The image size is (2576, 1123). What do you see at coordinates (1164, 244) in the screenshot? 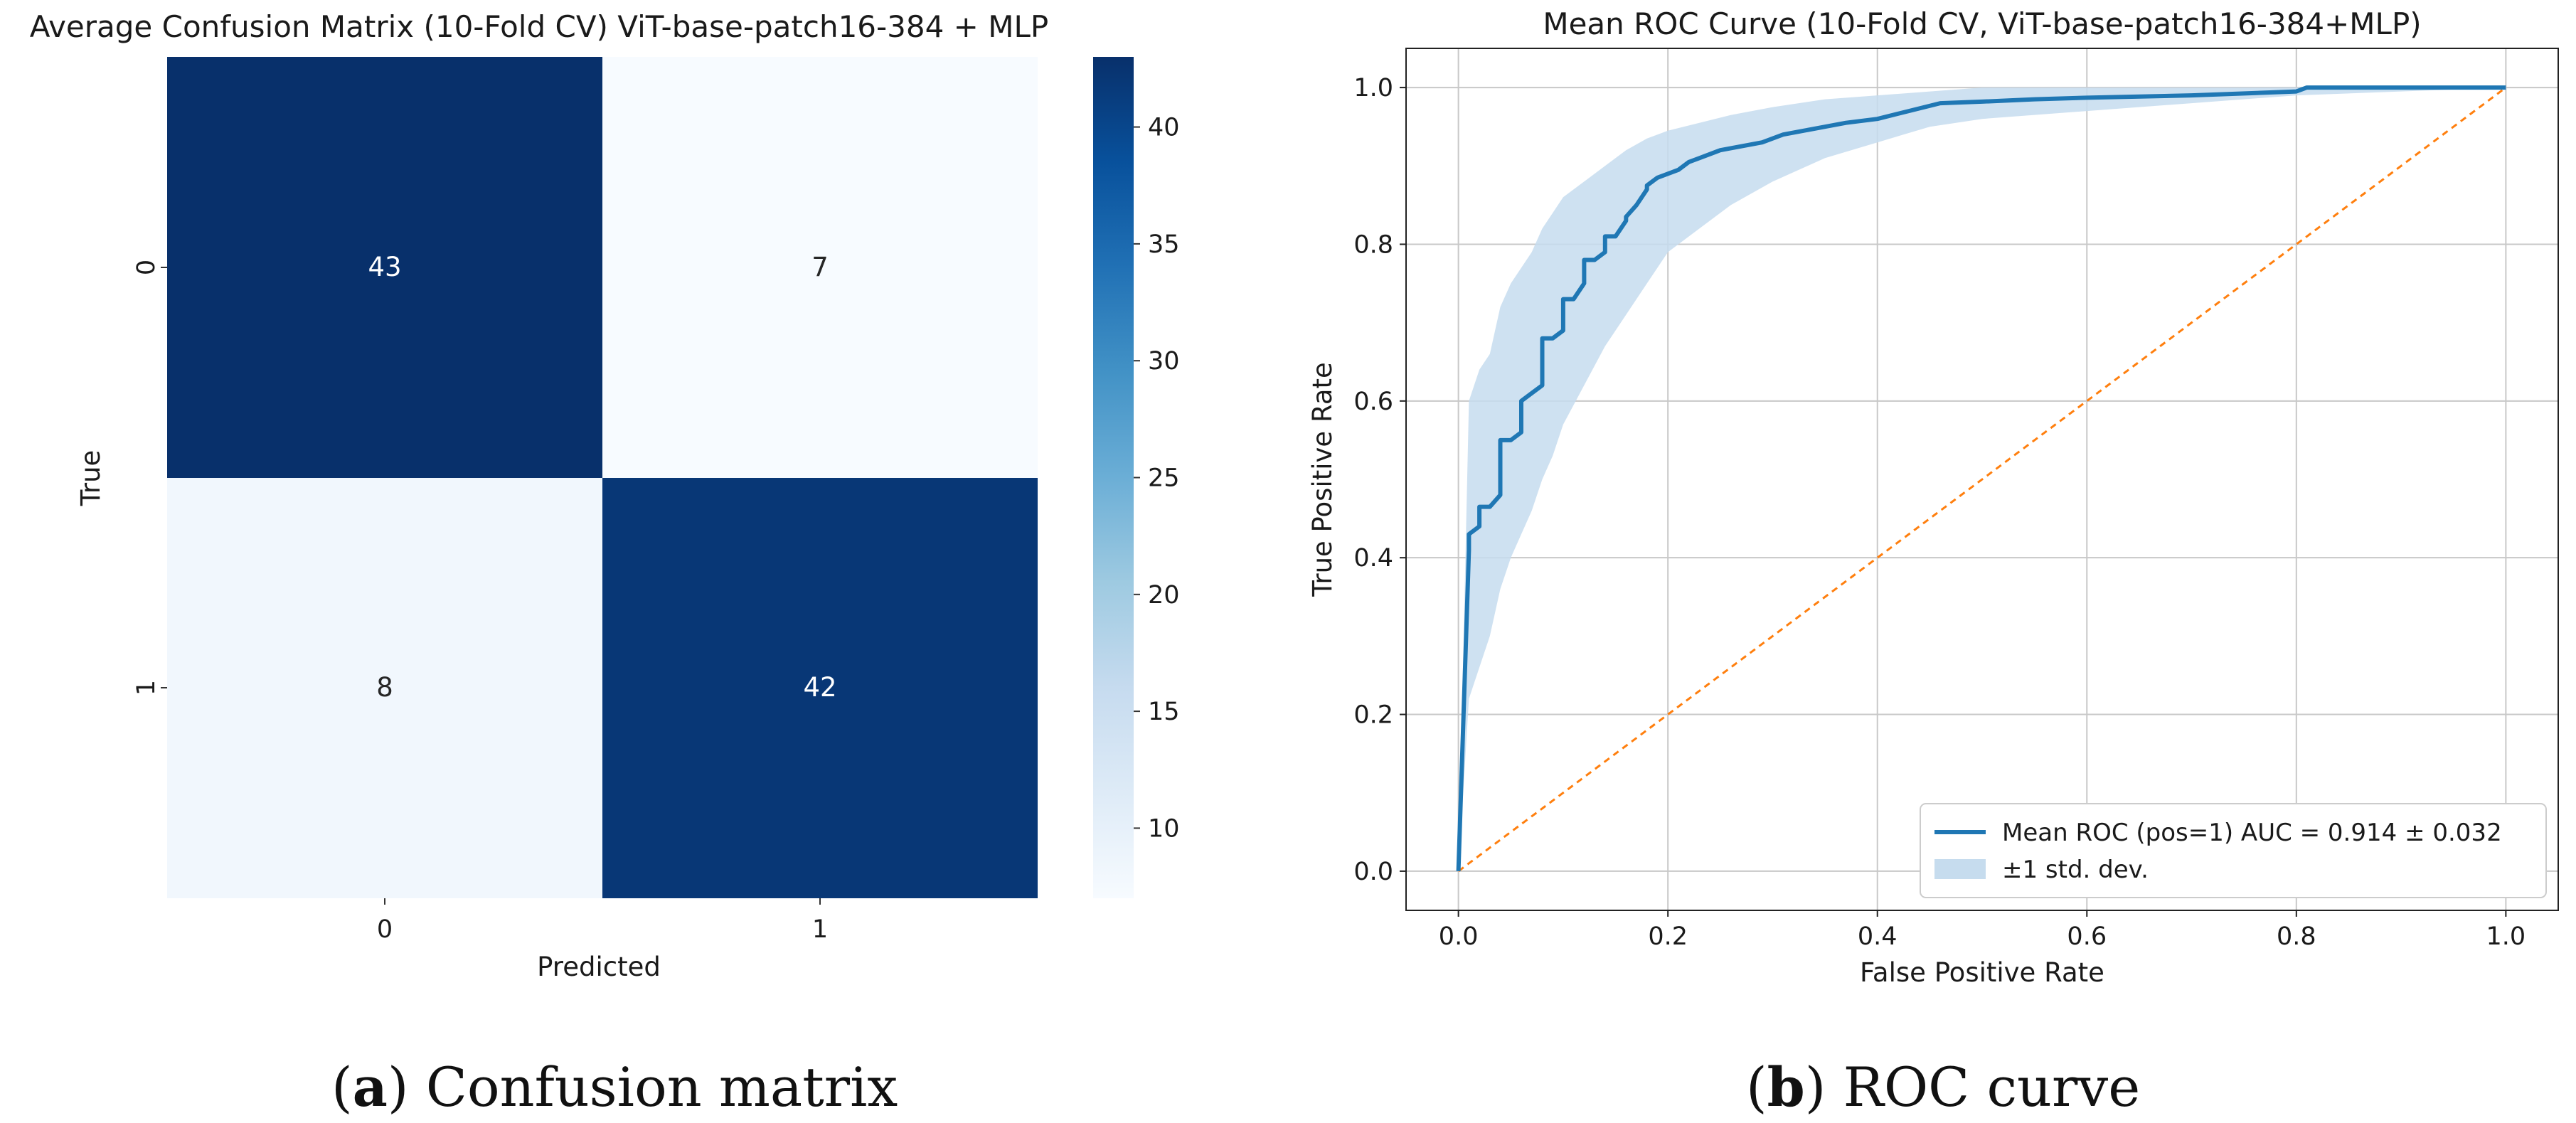
I see `cm-colorbar-tick-label: 35` at bounding box center [1164, 244].